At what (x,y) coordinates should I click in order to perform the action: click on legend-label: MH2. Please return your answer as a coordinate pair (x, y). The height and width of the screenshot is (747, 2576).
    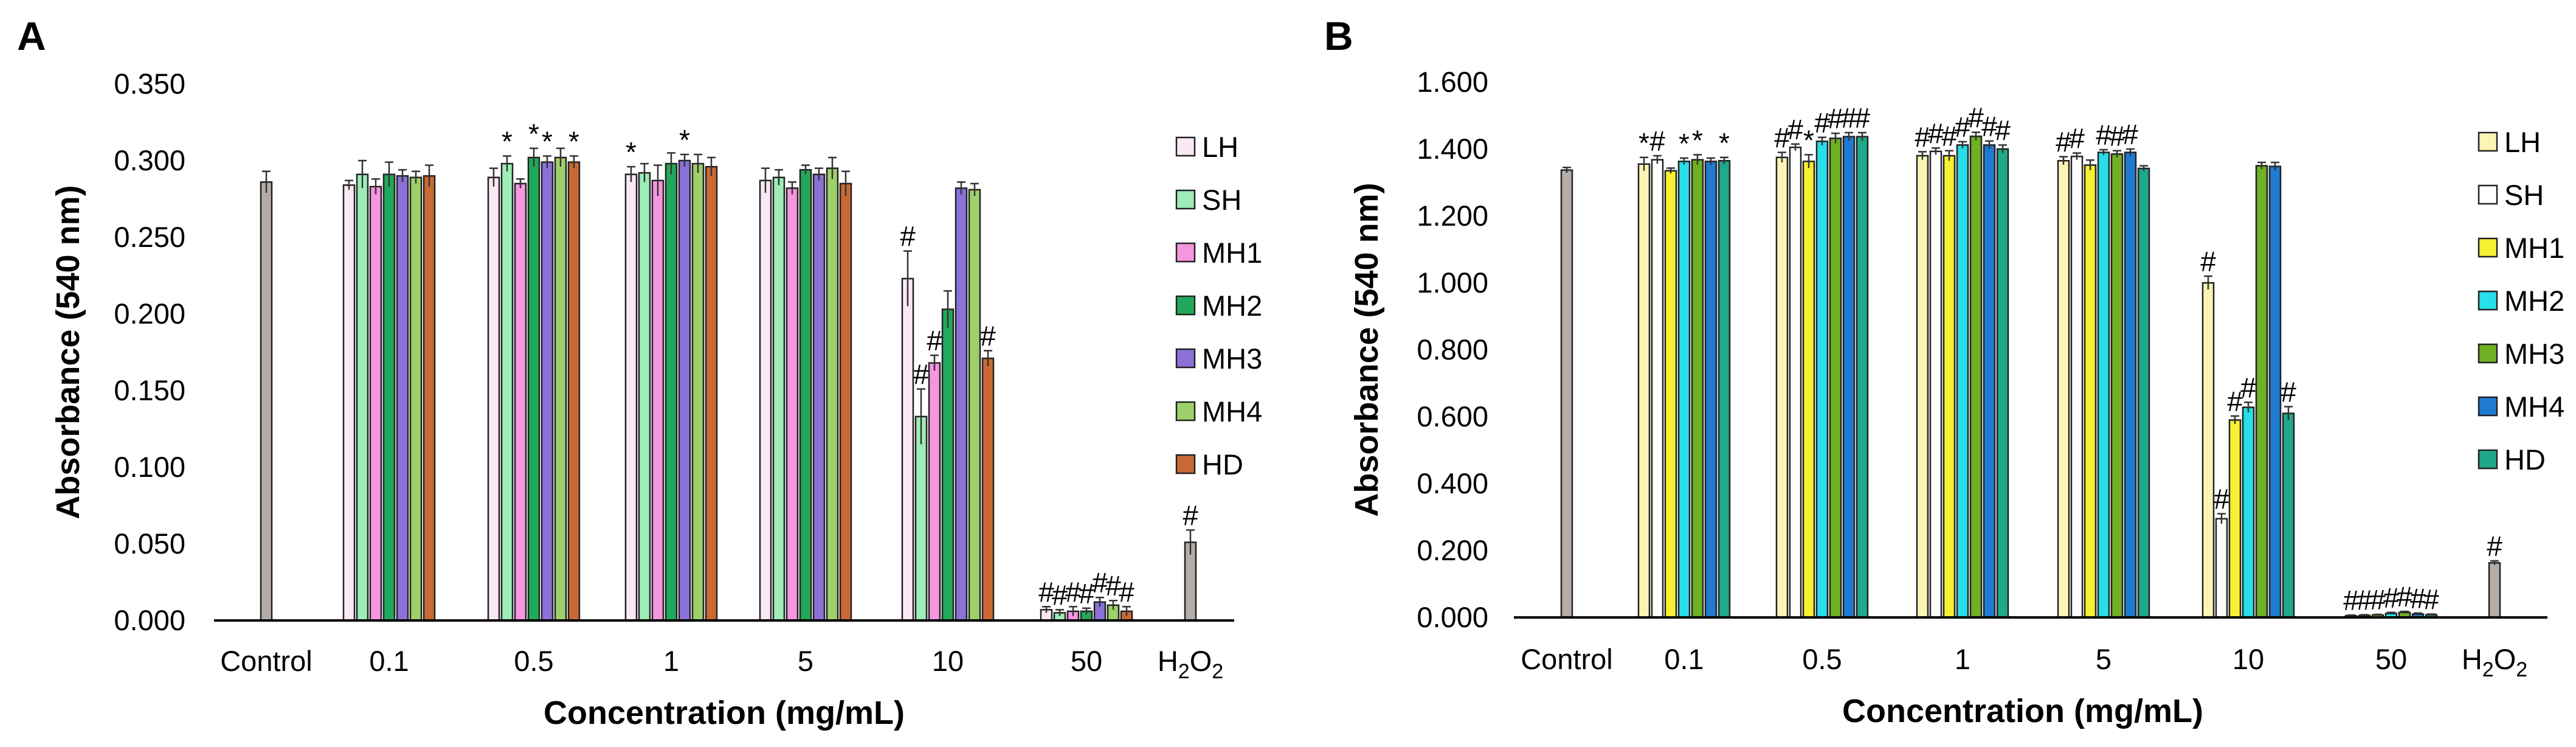
    Looking at the image, I should click on (2534, 301).